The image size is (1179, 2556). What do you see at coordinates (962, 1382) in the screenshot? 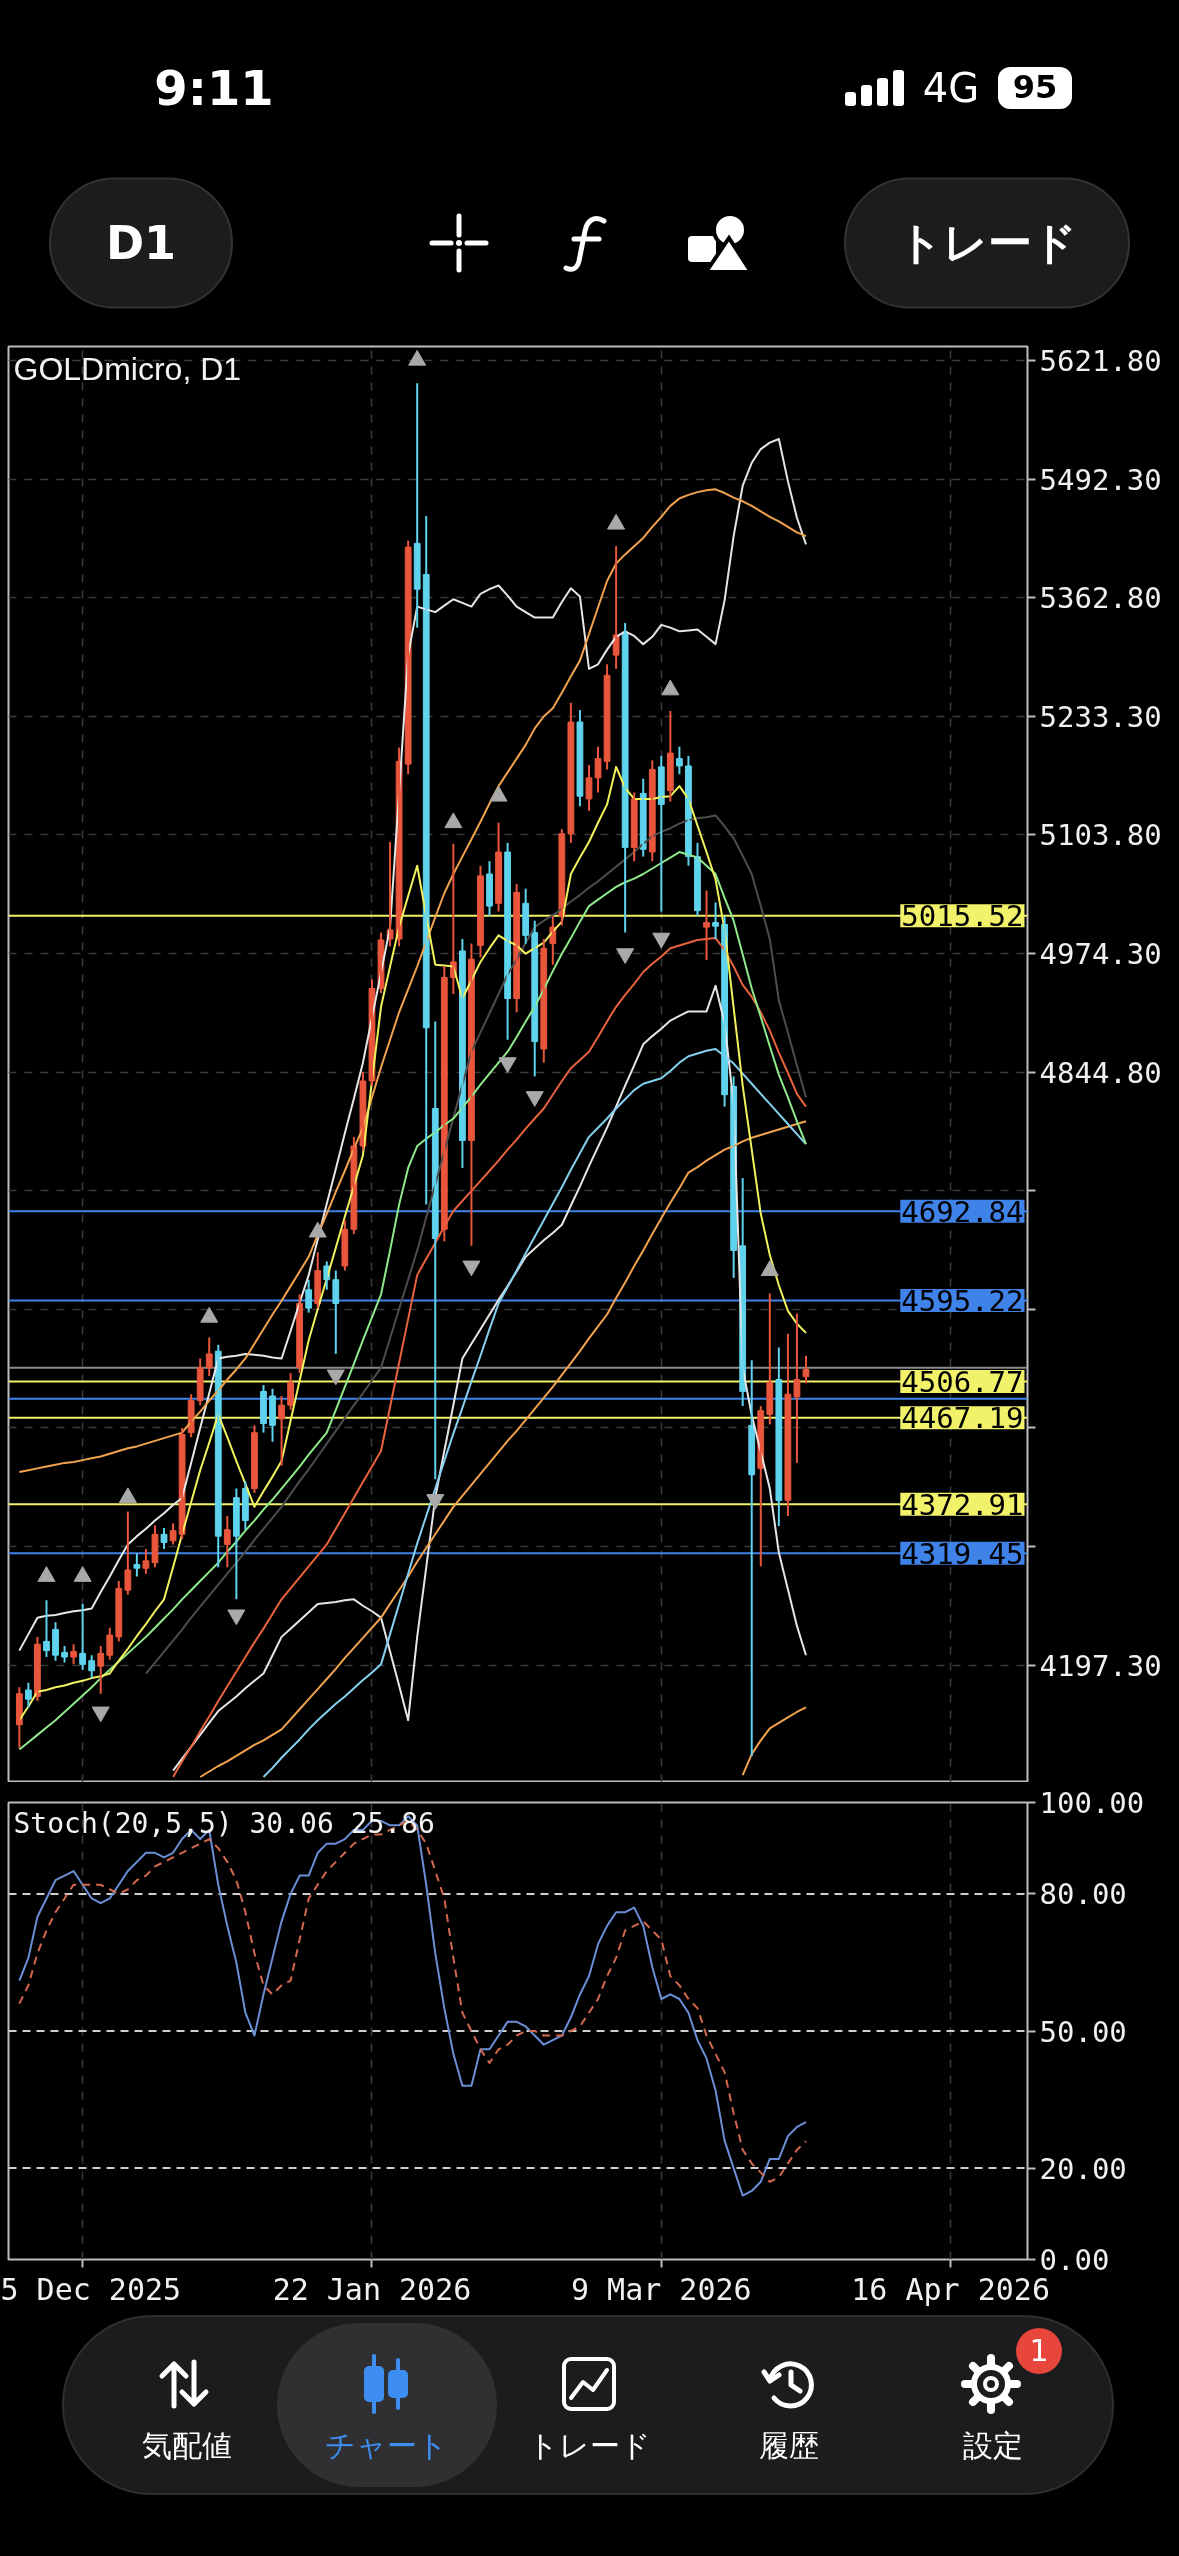
I see `ref-line-label: 4506.77` at bounding box center [962, 1382].